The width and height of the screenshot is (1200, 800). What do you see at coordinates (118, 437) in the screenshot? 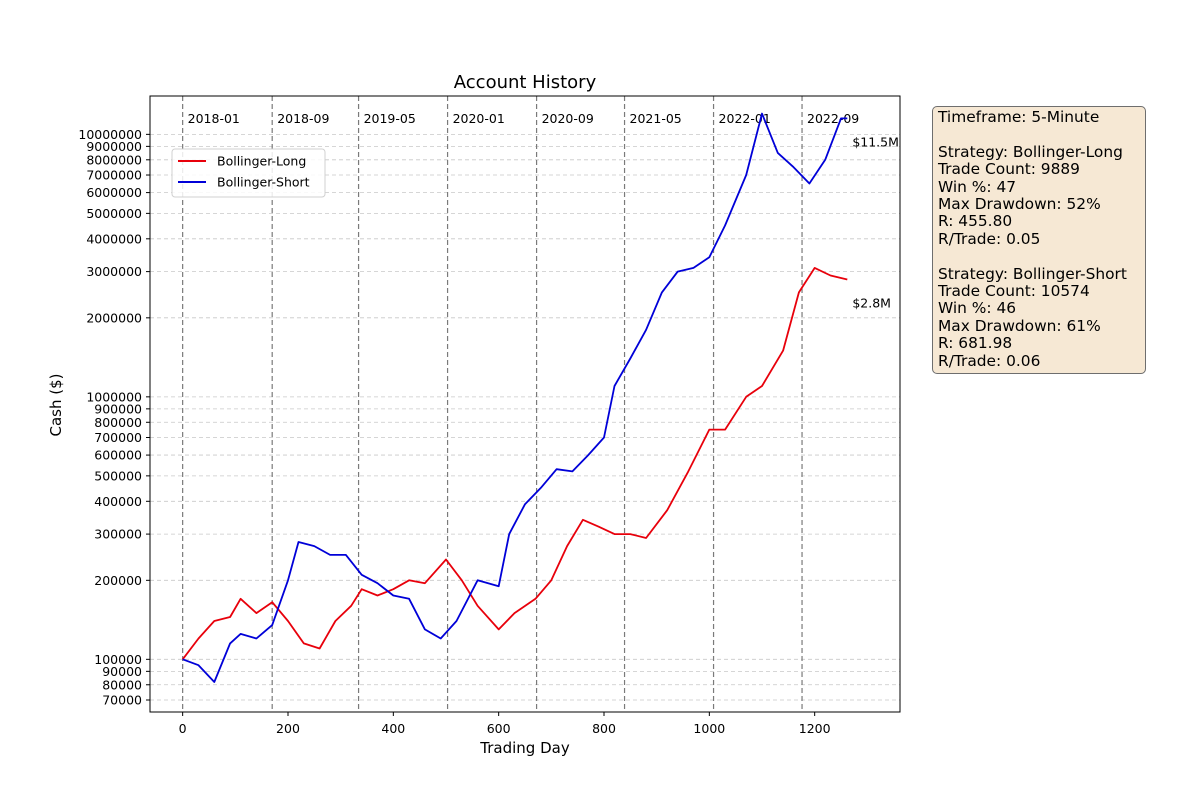
I see `y-tick-label: 700000` at bounding box center [118, 437].